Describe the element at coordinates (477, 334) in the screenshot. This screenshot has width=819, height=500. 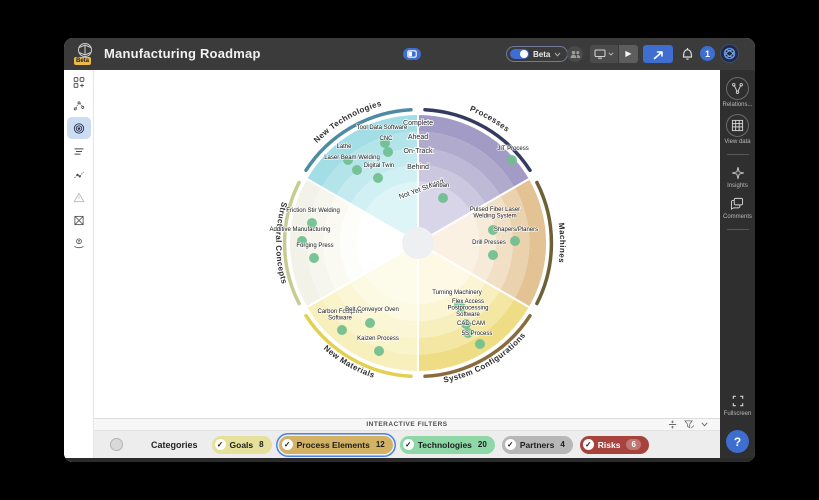
I see `data-point-label: 5S Process` at that location.